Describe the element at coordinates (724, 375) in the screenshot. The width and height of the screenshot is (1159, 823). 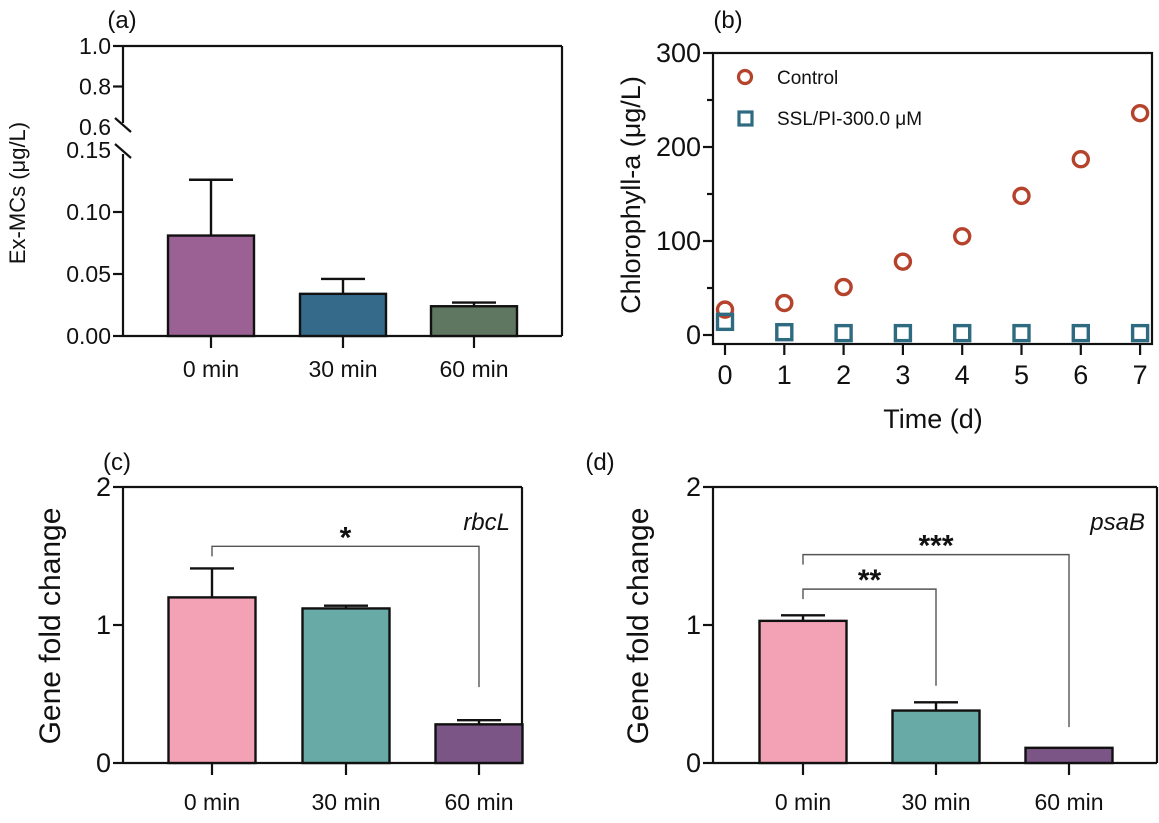
I see `x-tick-label: 0` at that location.